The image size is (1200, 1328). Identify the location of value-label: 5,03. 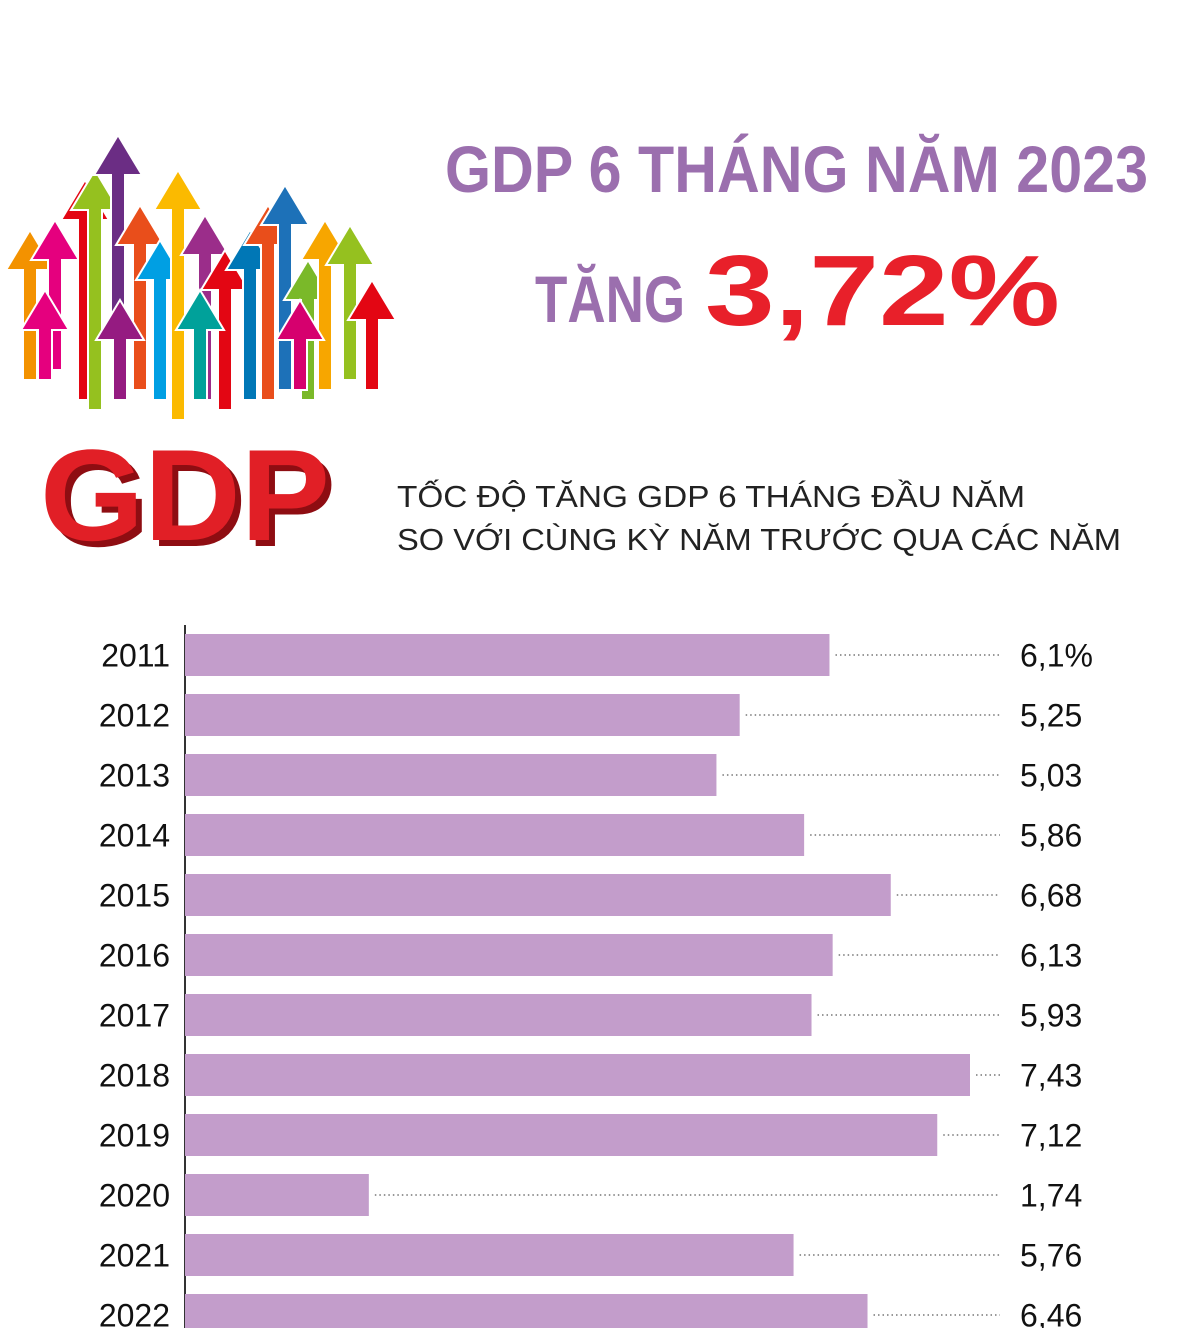
(1051, 775).